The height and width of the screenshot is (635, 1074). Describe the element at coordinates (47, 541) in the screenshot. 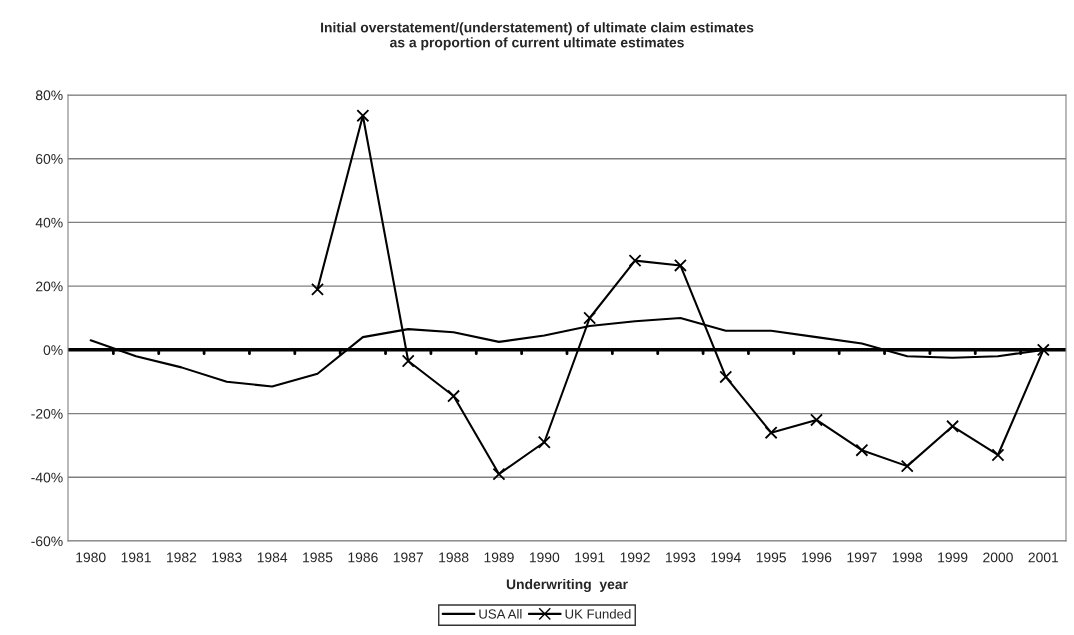

I see `y-tick-label: -60%` at that location.